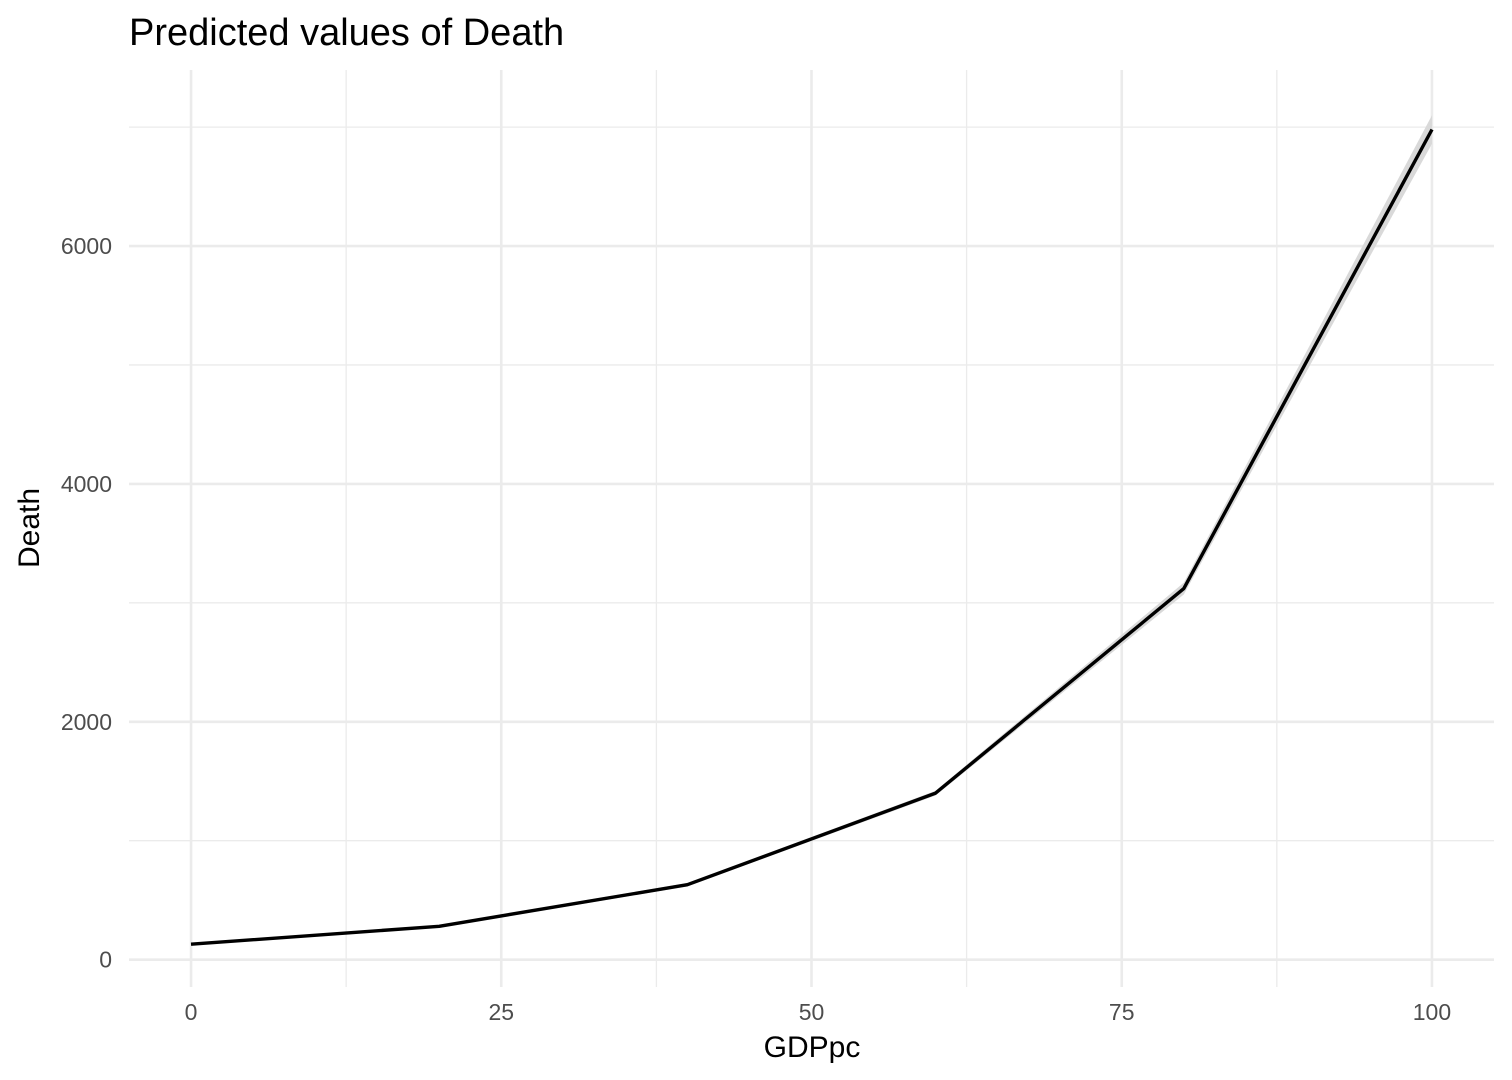 Image resolution: width=1512 pixels, height=1080 pixels. Describe the element at coordinates (29, 528) in the screenshot. I see `y-axis-title: Death` at that location.